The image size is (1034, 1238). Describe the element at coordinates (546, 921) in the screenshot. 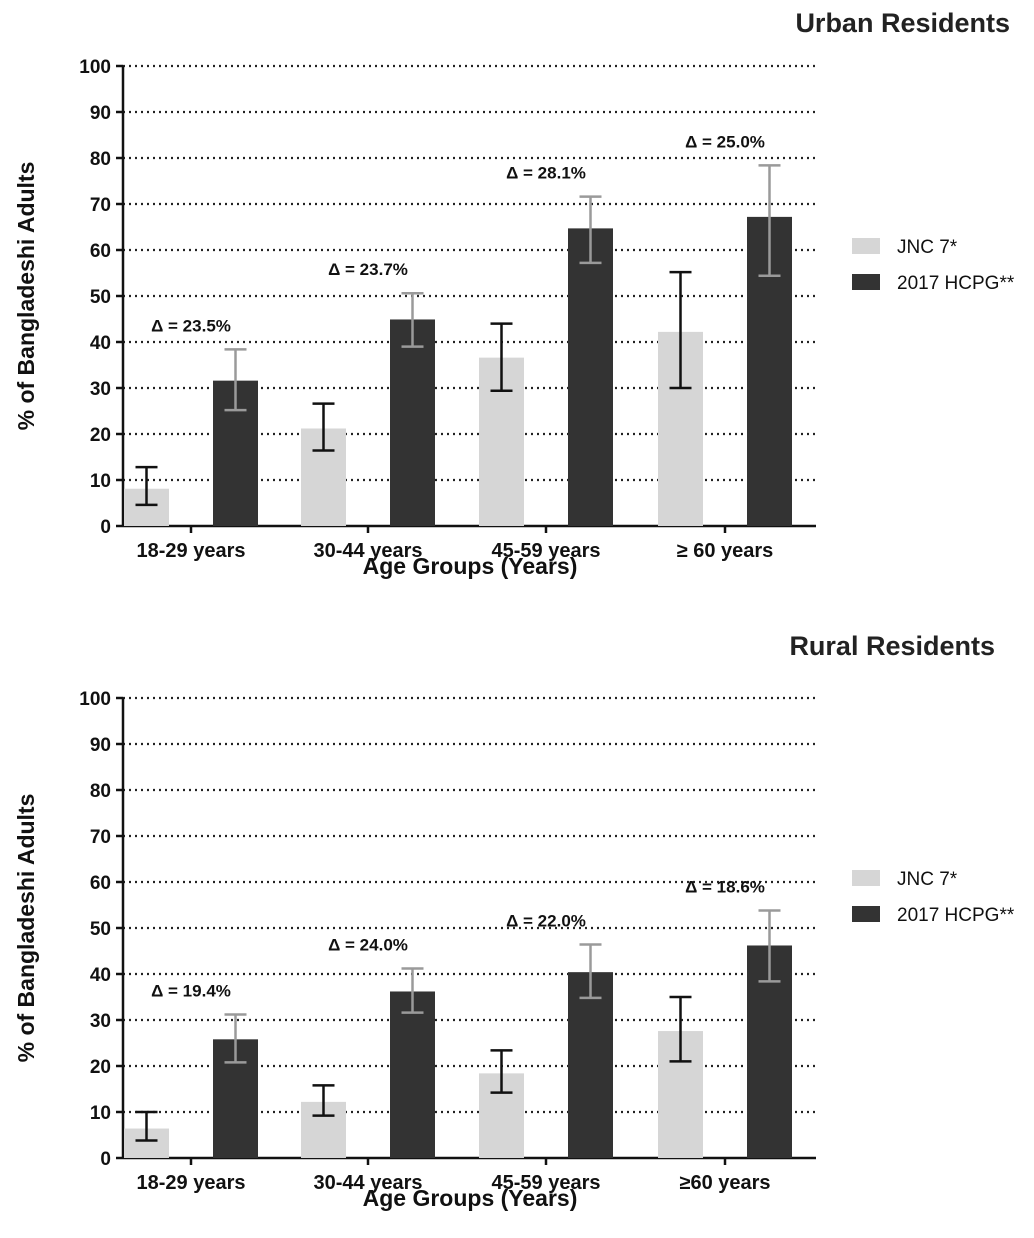

I see `delta-annotation: Δ = 22.0%` at that location.